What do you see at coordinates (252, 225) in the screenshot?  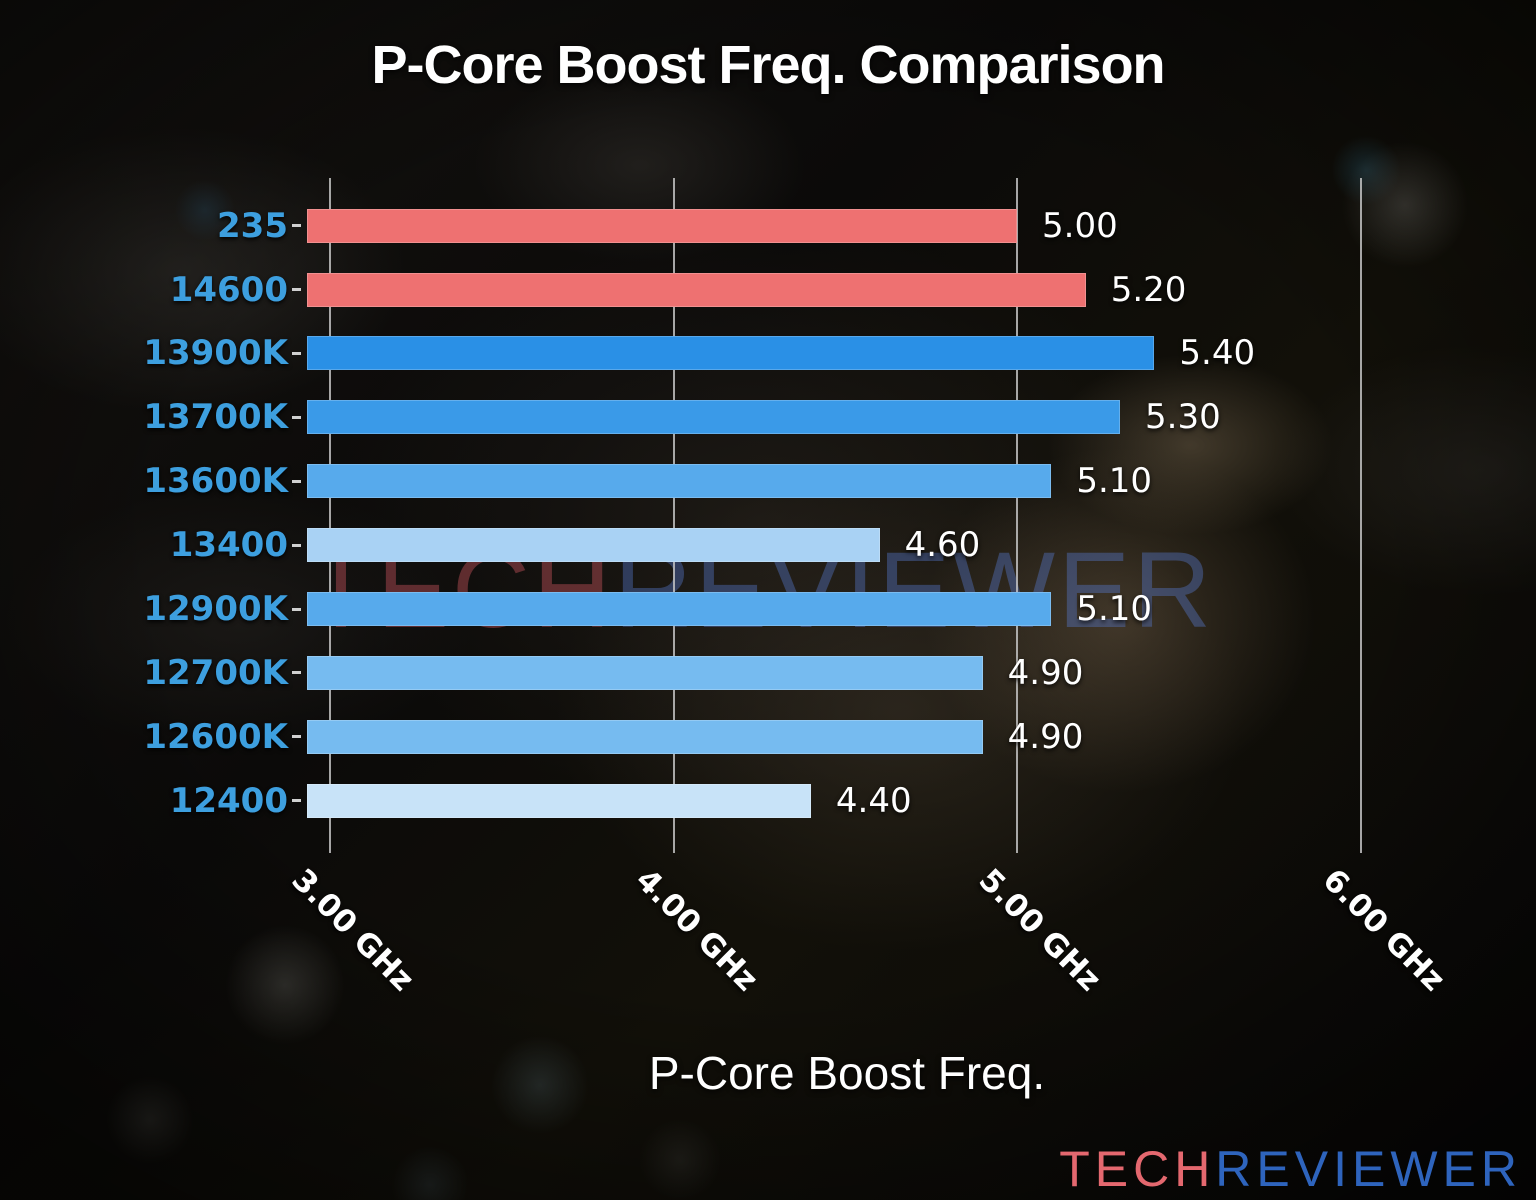 I see `y-axis-label-235: 235` at bounding box center [252, 225].